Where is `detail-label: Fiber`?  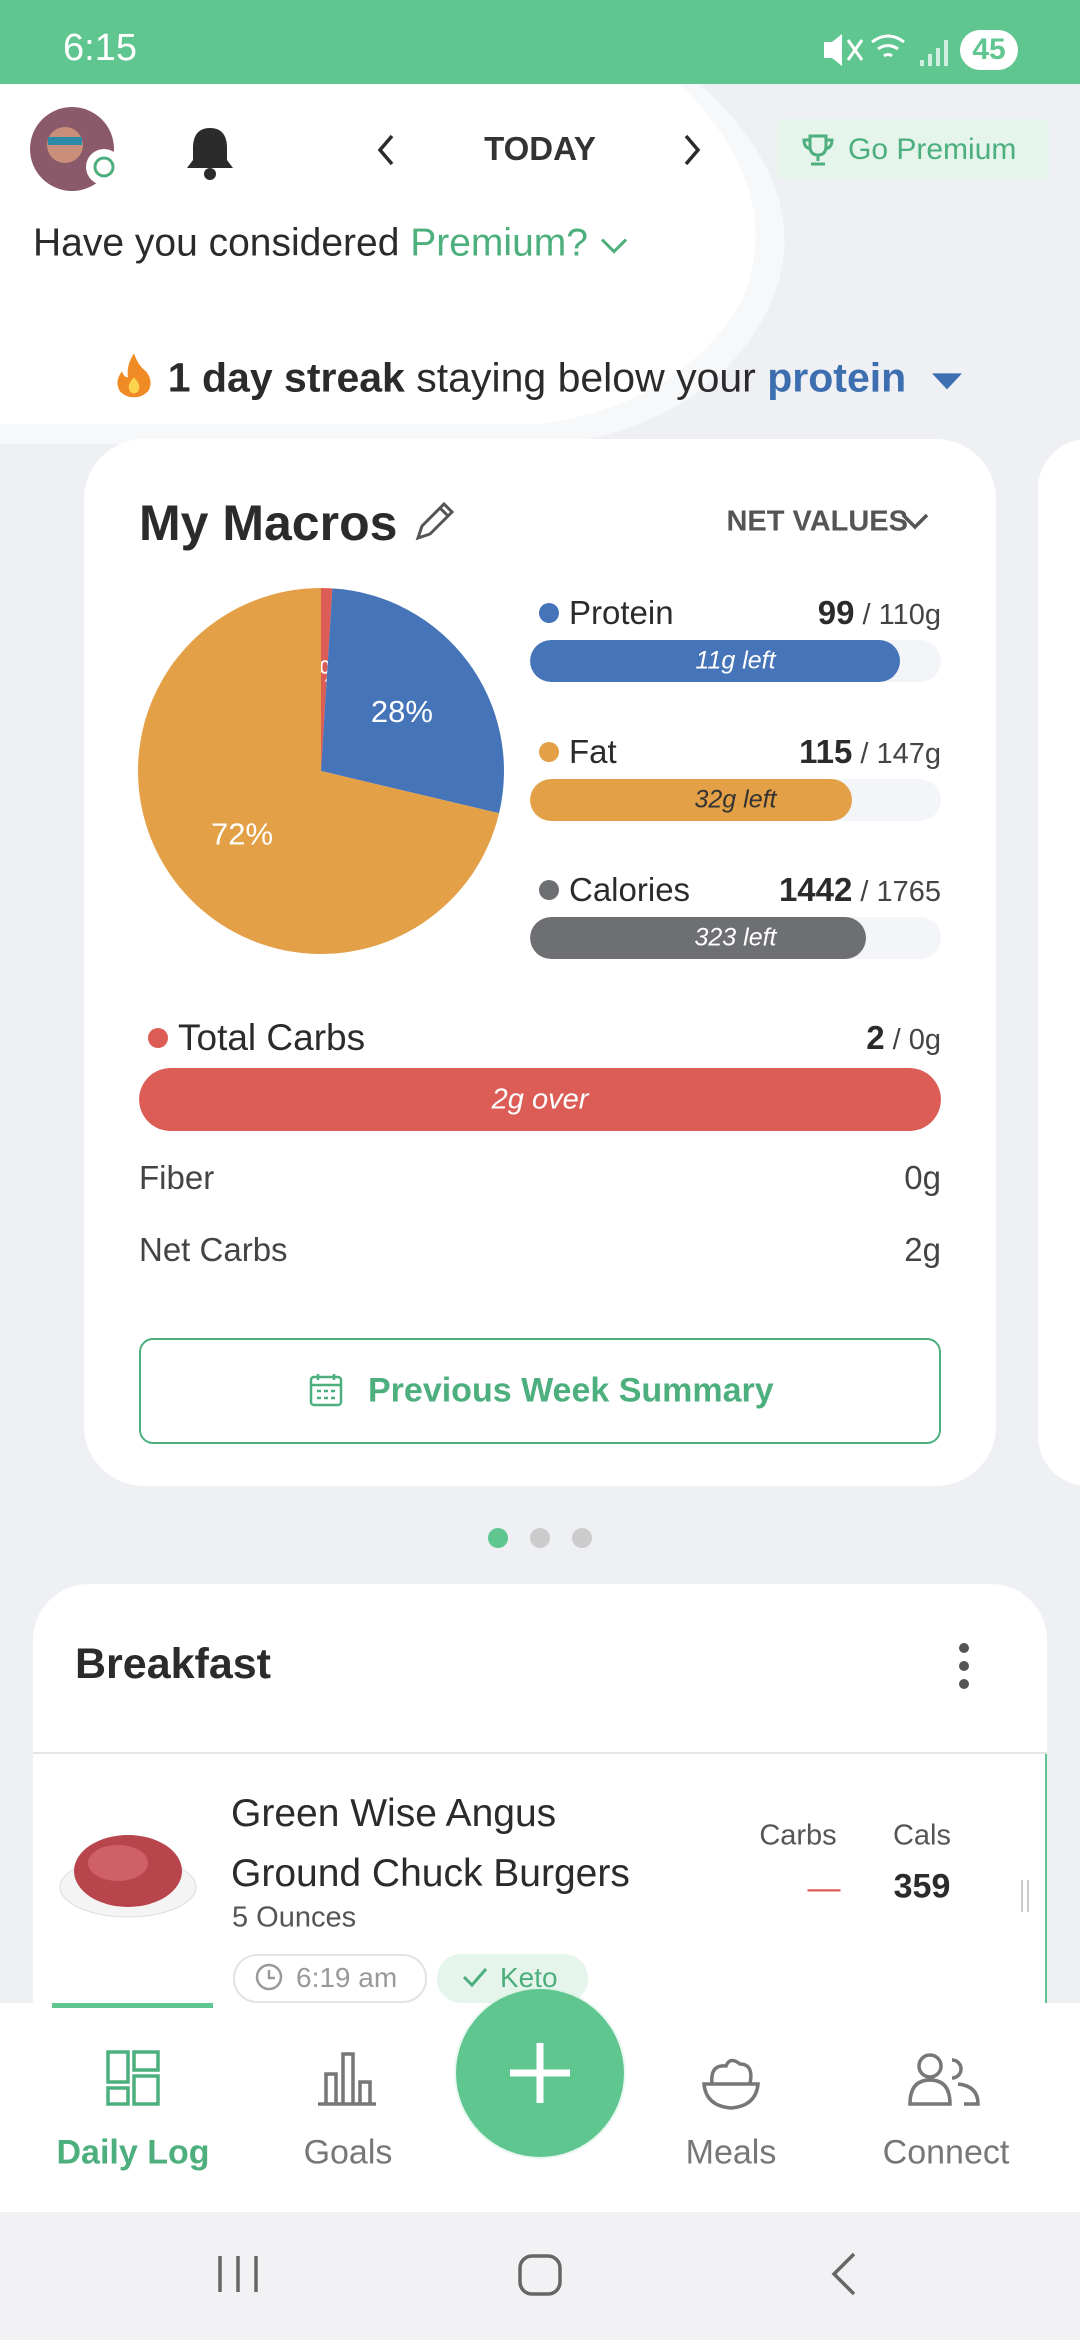 detail-label: Fiber is located at coordinates (177, 1178).